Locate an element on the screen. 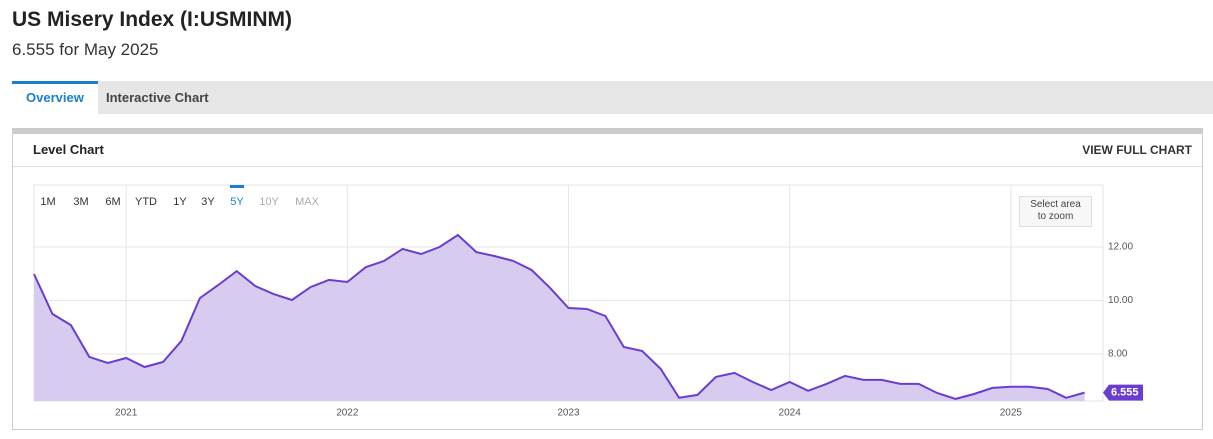 This screenshot has height=439, width=1213. y-tick-label: 8.00 is located at coordinates (1118, 354).